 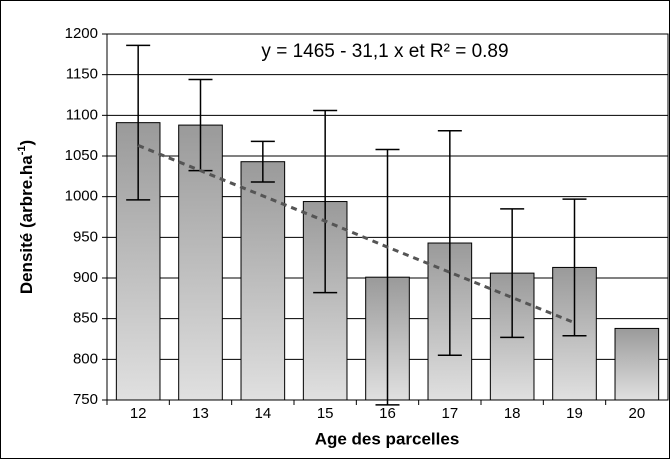 I want to click on y-tick-label: 900, so click(x=85, y=277).